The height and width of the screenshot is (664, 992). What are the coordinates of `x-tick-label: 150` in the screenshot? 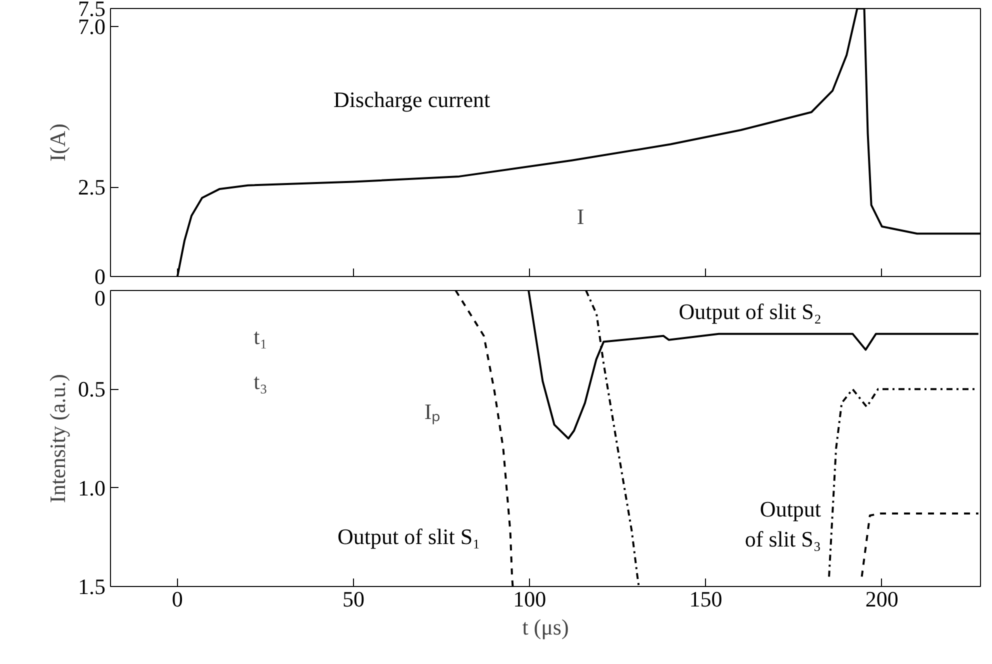 It's located at (705, 599).